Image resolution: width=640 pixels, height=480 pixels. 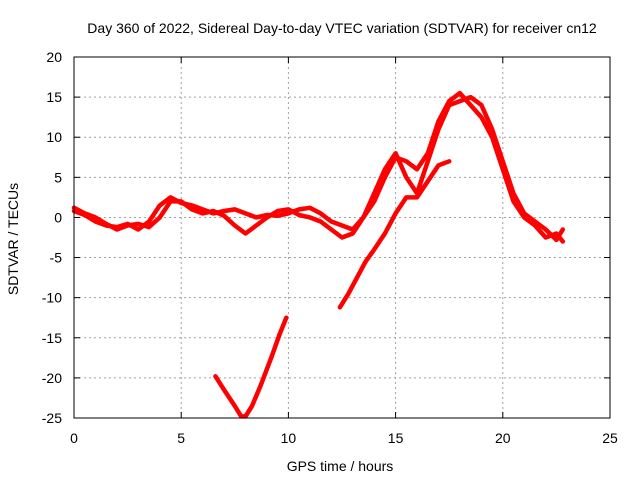 I want to click on y-tick-label: -25, so click(x=52, y=418).